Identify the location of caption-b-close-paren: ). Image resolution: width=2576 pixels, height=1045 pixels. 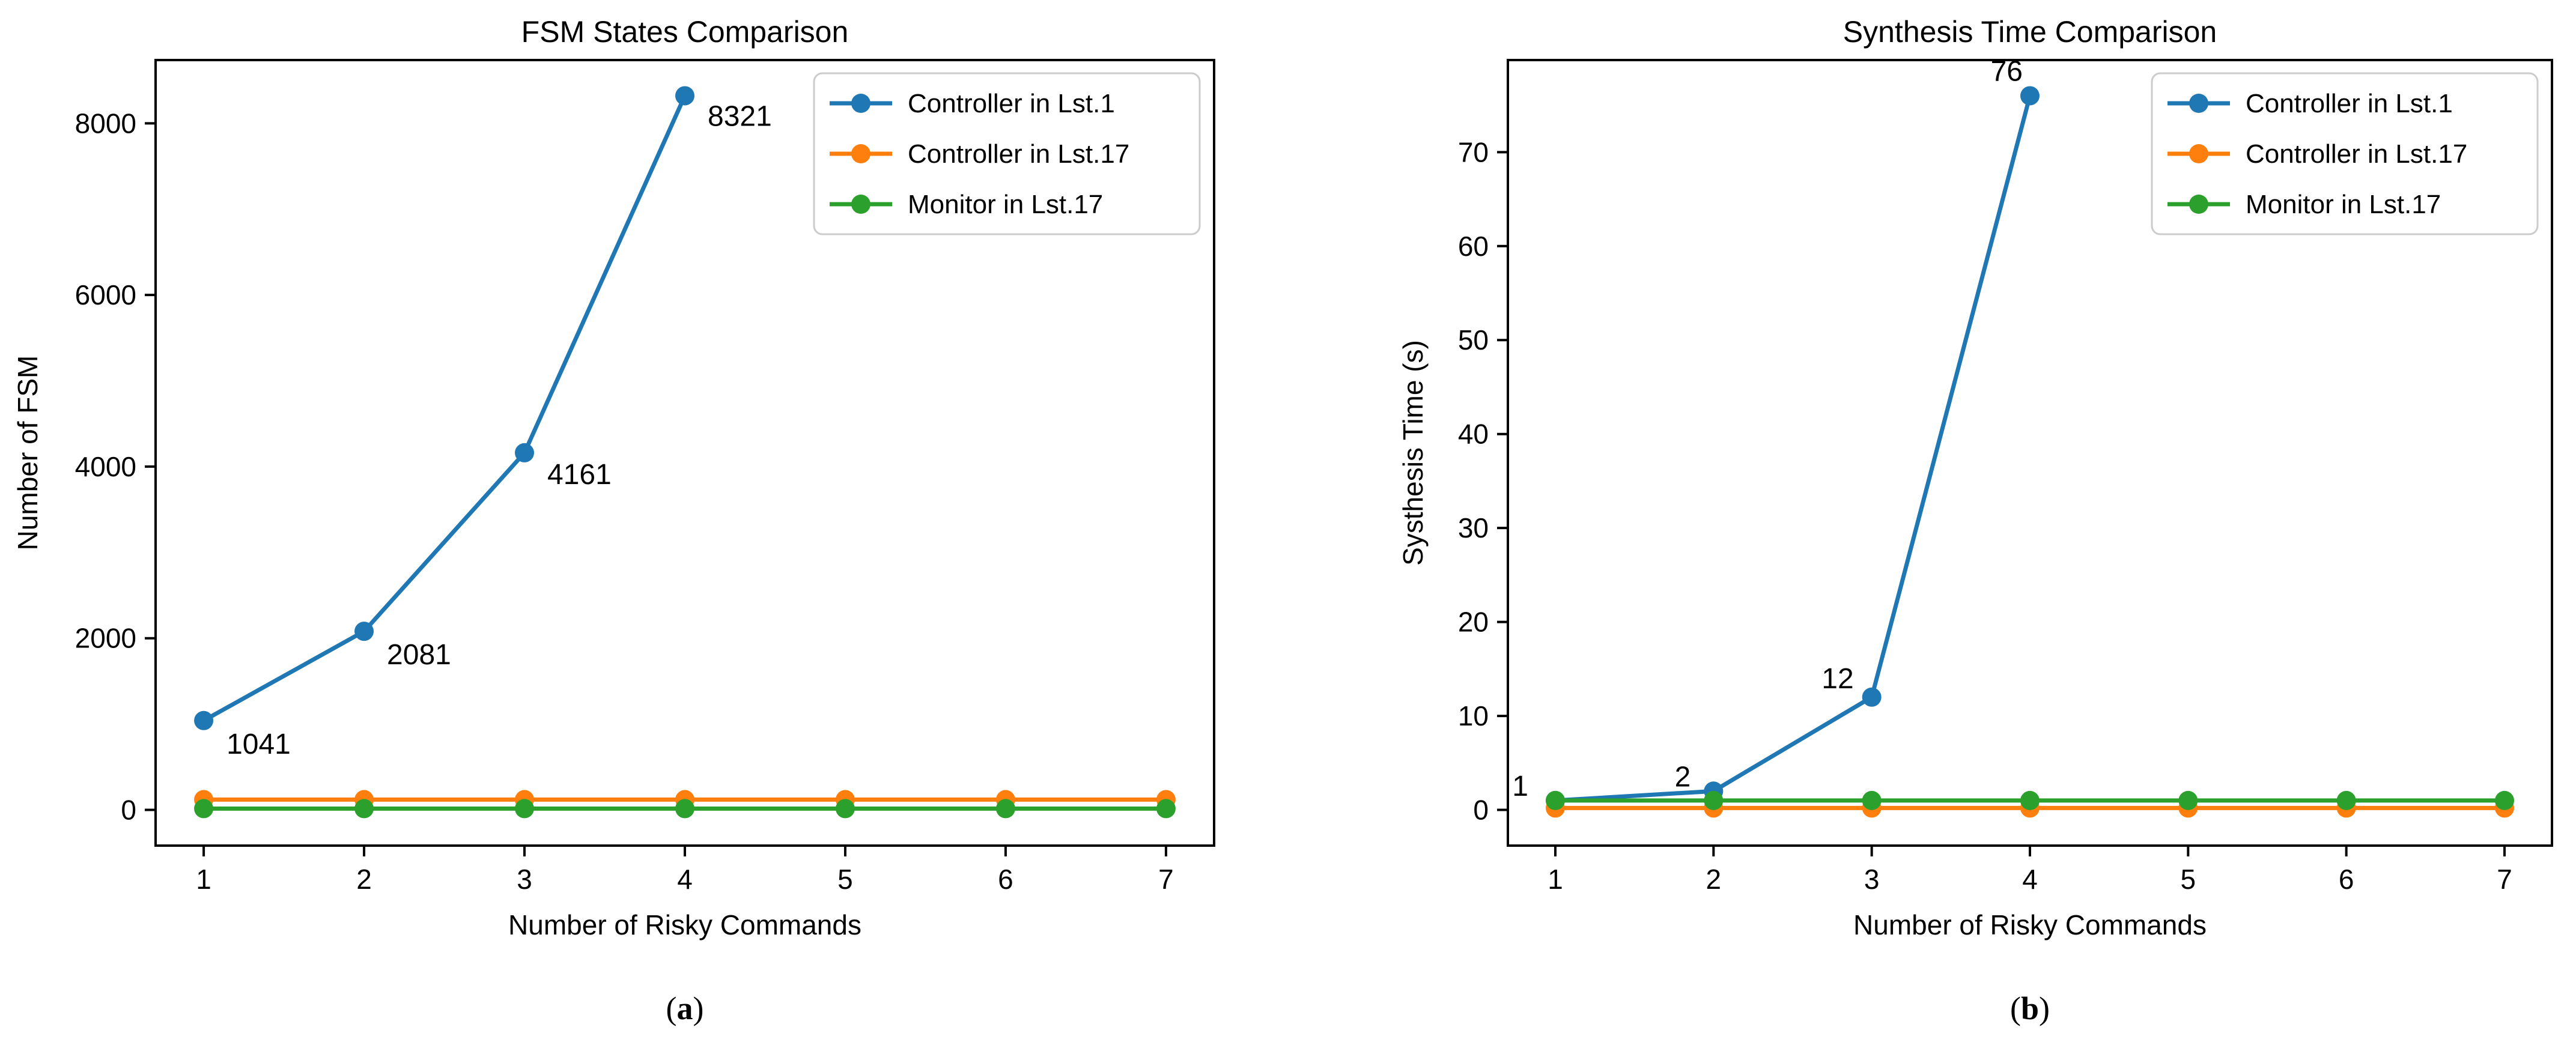
(2045, 1008).